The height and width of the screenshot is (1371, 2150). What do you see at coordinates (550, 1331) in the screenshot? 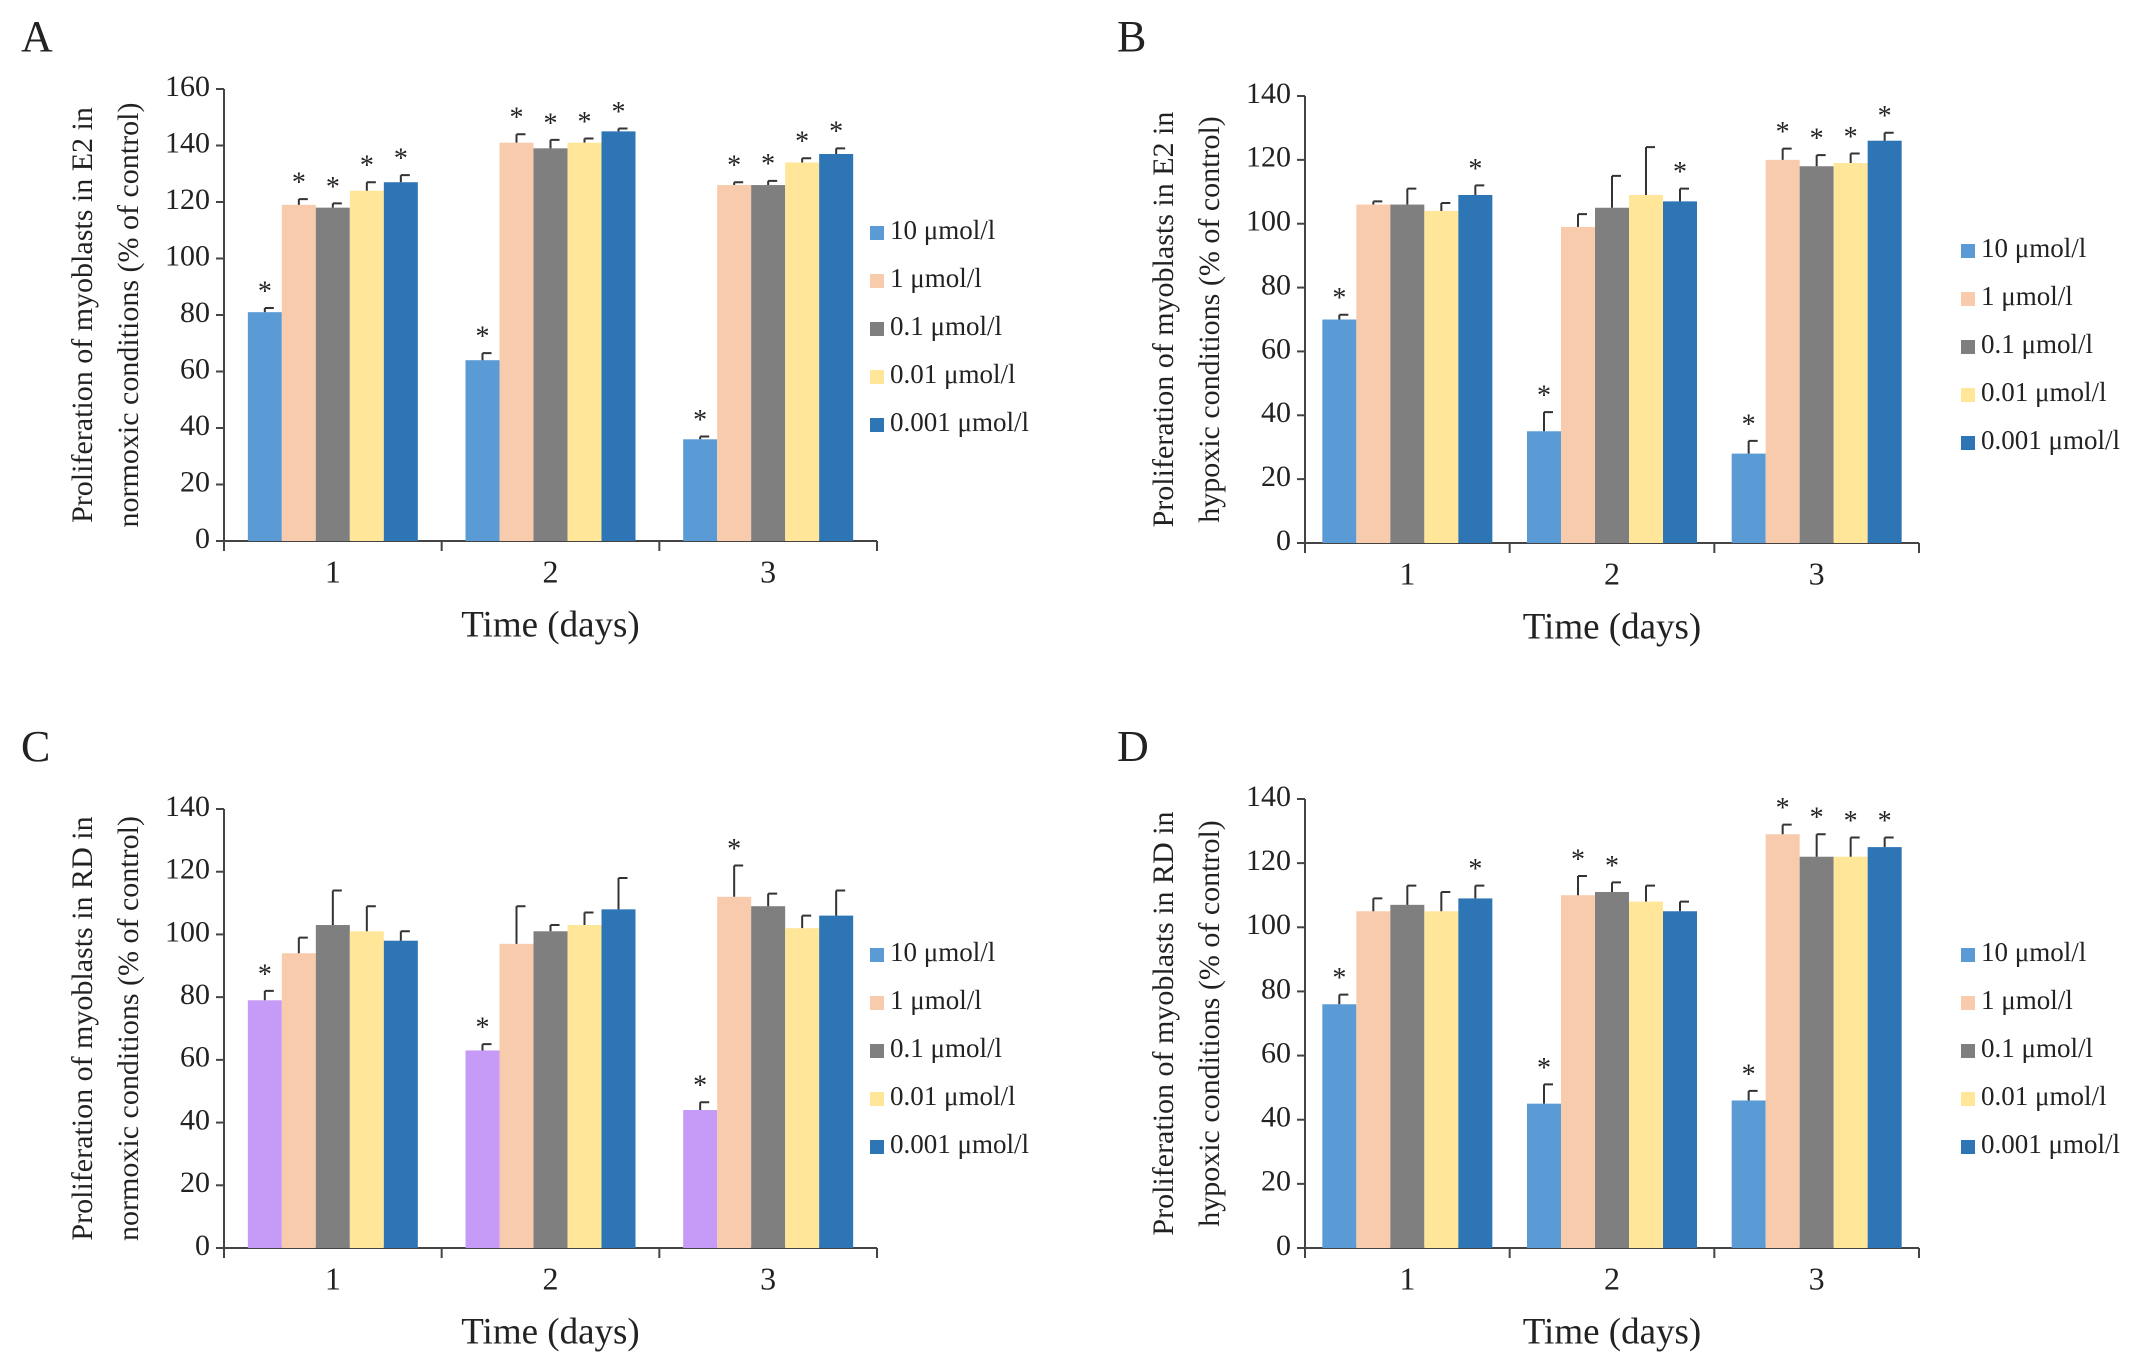
I see `x-axis-label: Time (days)` at bounding box center [550, 1331].